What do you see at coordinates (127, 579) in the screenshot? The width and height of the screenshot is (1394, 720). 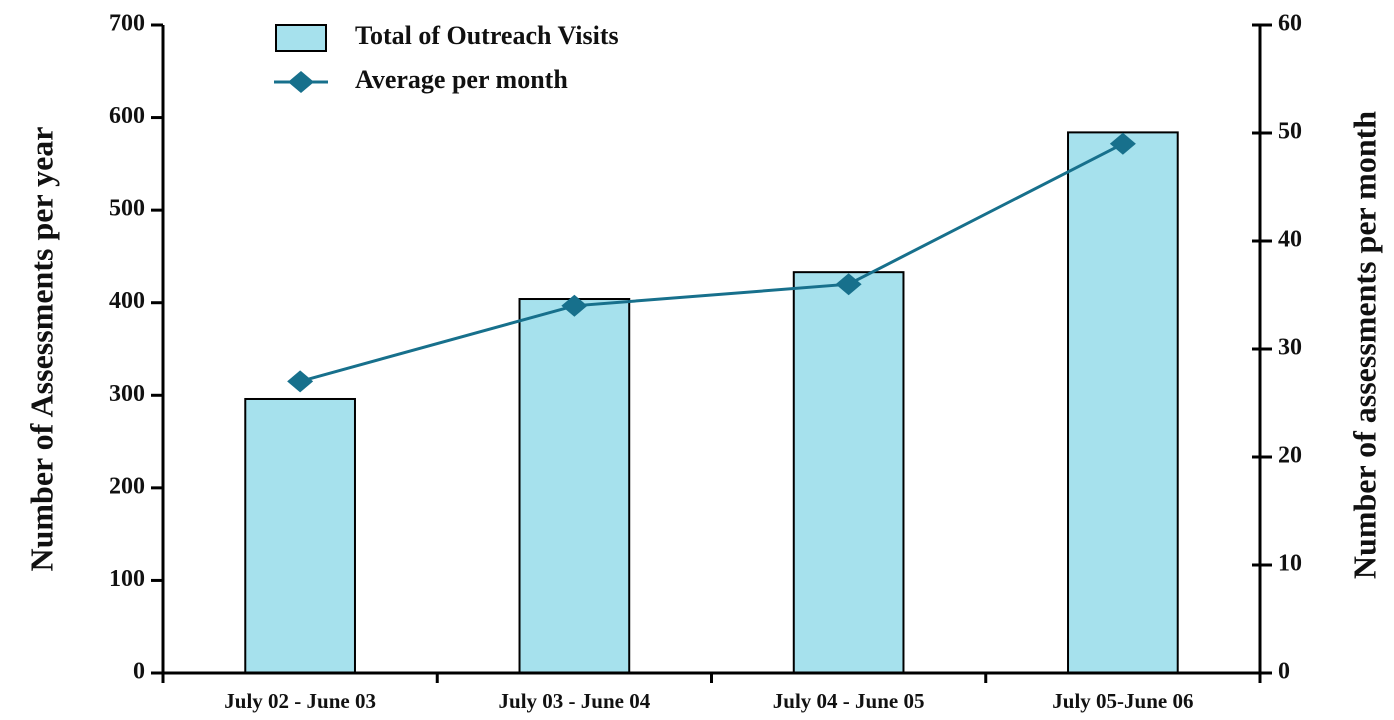 I see `y-tick-label: 100` at bounding box center [127, 579].